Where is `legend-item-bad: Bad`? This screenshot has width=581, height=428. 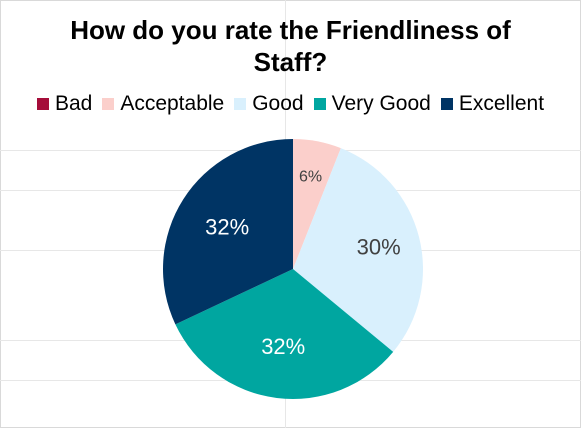
legend-item-bad: Bad is located at coordinates (64, 104).